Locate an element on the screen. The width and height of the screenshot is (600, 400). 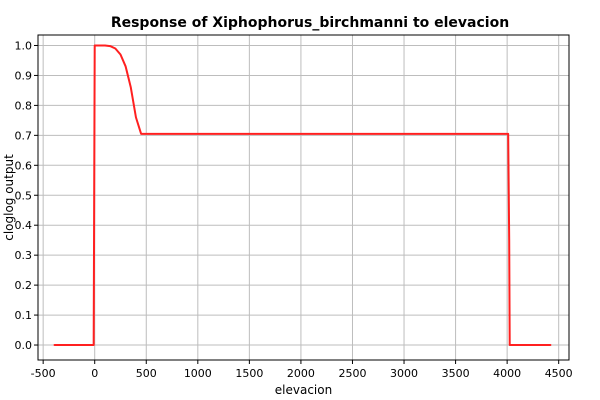
x-tick-label: 3500 is located at coordinates (456, 373).